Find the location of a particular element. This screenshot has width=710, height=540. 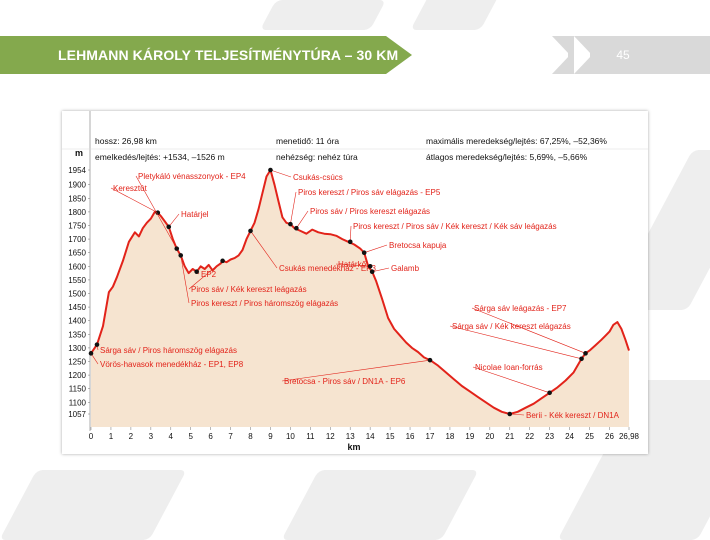

waypoint-label: Bretocsa - Piros sáv / DN1A - EP6 is located at coordinates (345, 381).